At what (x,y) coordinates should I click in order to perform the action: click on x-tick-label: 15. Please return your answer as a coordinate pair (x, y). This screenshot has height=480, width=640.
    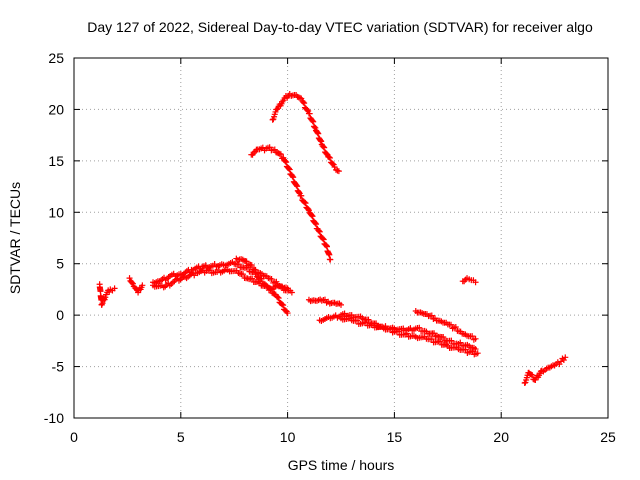
    Looking at the image, I should click on (395, 437).